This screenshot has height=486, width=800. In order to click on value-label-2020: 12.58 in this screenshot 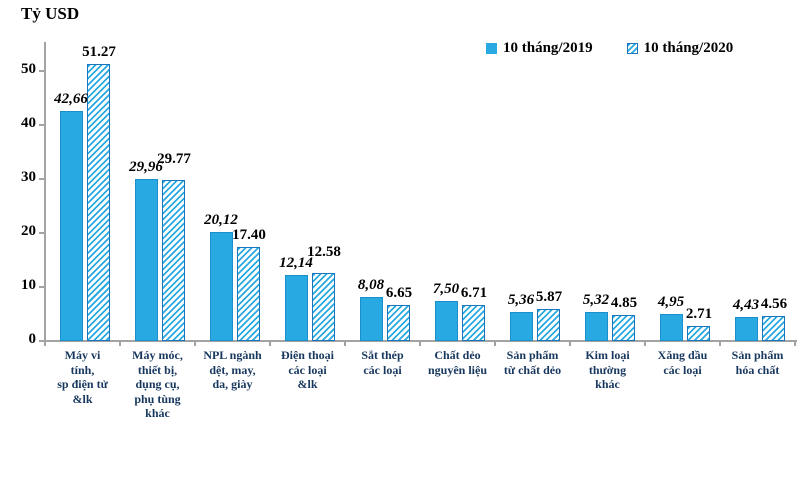, I will do `click(324, 252)`.